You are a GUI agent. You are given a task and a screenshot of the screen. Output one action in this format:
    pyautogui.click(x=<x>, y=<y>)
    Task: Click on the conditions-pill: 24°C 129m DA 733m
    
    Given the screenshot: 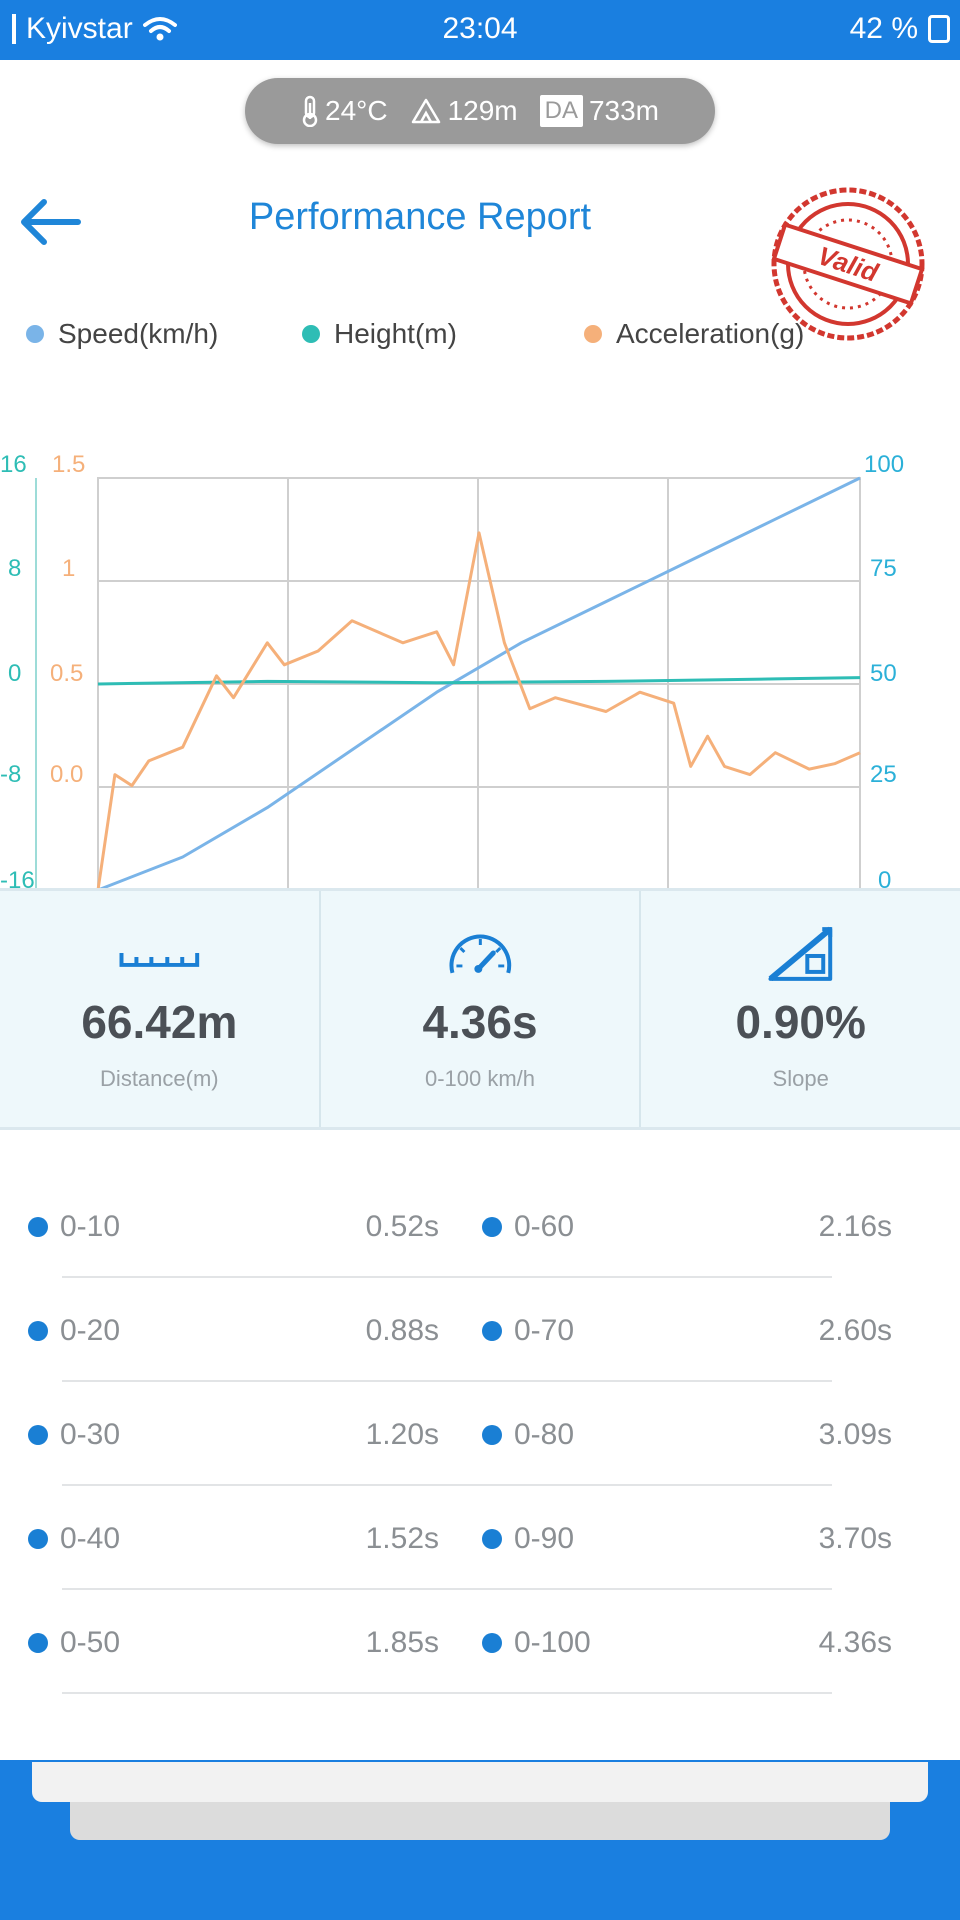 What is the action you would take?
    pyautogui.click(x=480, y=111)
    